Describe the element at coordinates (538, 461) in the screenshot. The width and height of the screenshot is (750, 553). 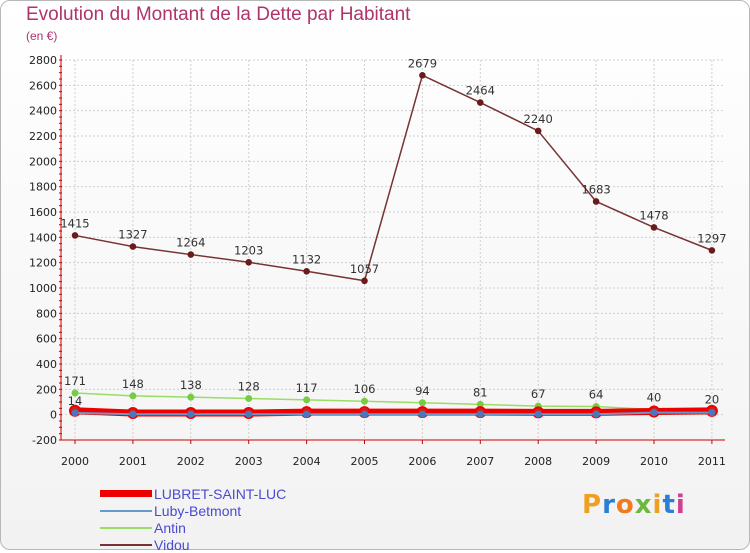
I see `x-tick-label: 2008` at that location.